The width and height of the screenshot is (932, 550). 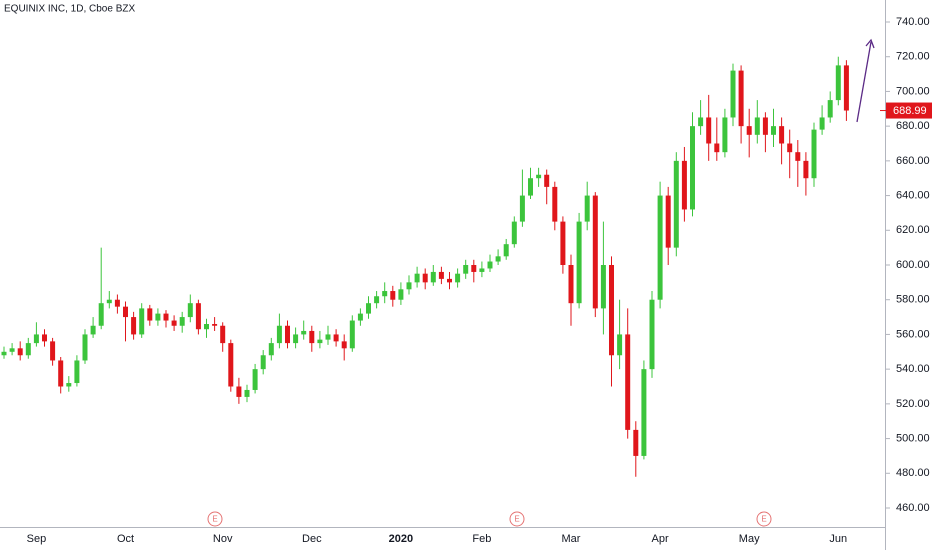 I want to click on x-tick-label: Nov, so click(x=223, y=539).